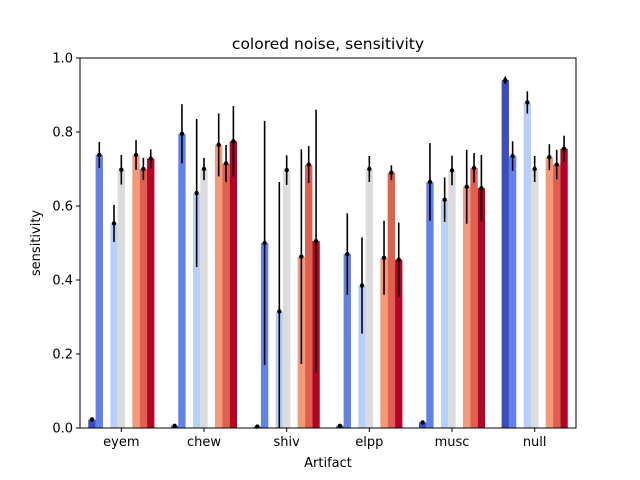 This screenshot has height=480, width=640. I want to click on y-tick-label-1.0: 1.0, so click(62, 59).